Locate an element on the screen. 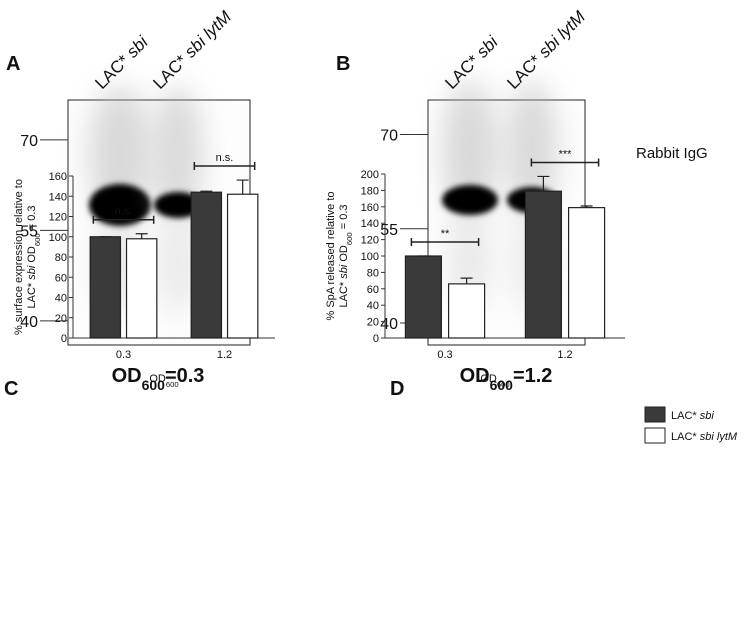  legend-label: LAC* sbi is located at coordinates (692, 416).